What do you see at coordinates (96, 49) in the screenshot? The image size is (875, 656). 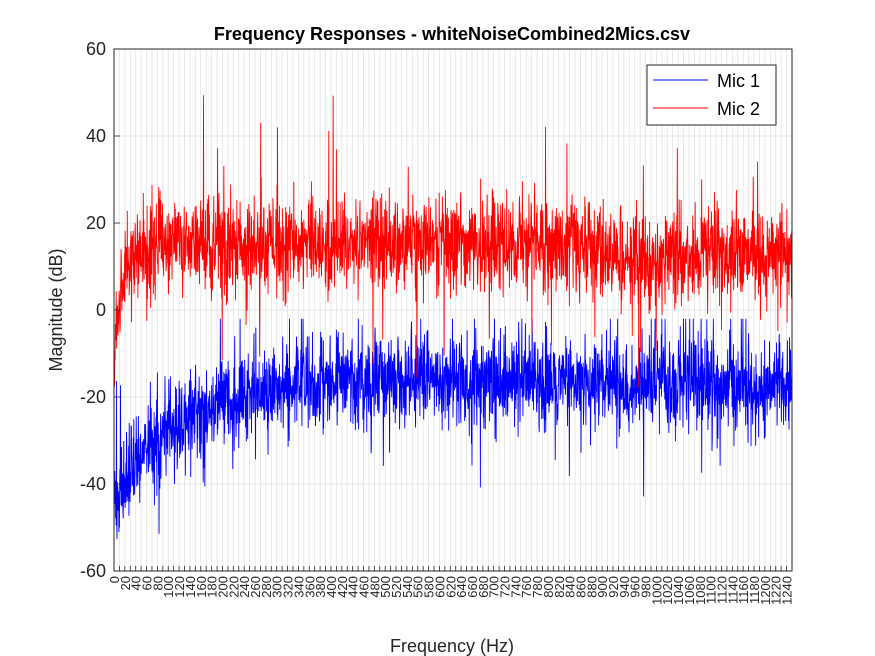 I see `y-tick-label: 60` at bounding box center [96, 49].